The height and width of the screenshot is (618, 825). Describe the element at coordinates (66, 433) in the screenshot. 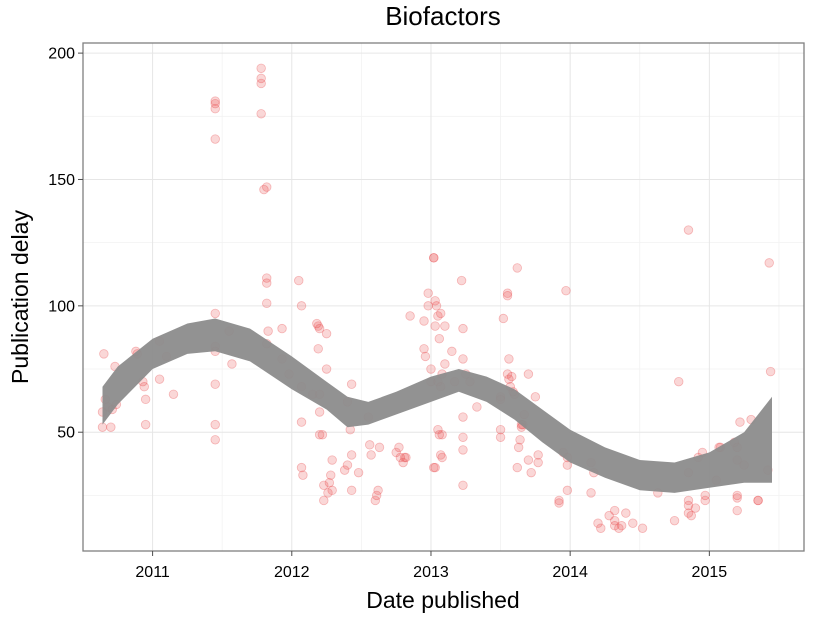

I see `y-tick-label: 50` at that location.